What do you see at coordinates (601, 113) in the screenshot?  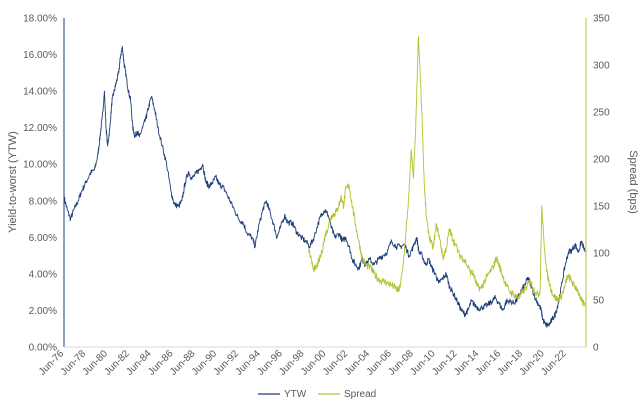 I see `right-tick-label: 250` at bounding box center [601, 113].